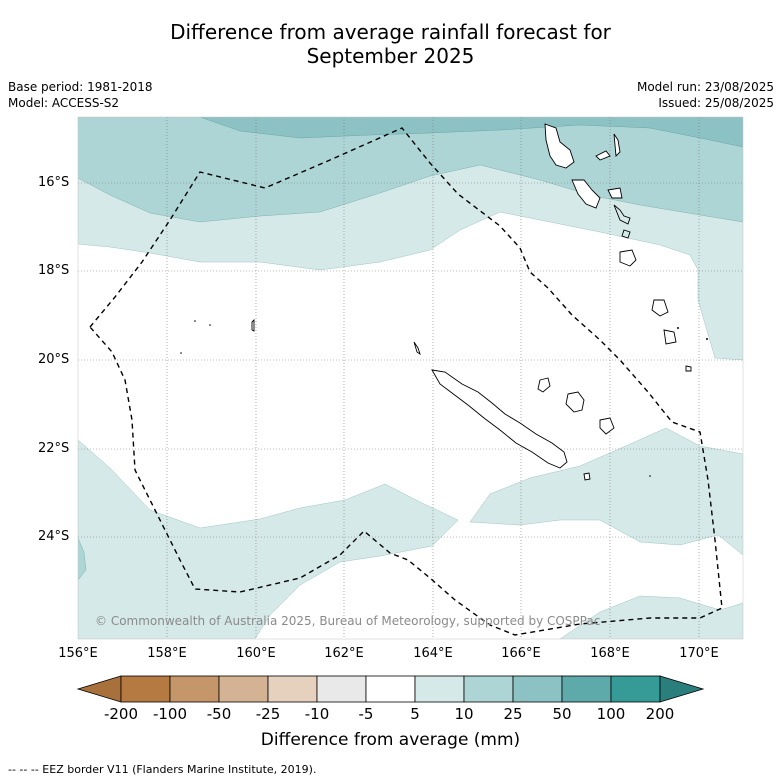 The width and height of the screenshot is (781, 781). I want to click on matthew-island, so click(688, 368).